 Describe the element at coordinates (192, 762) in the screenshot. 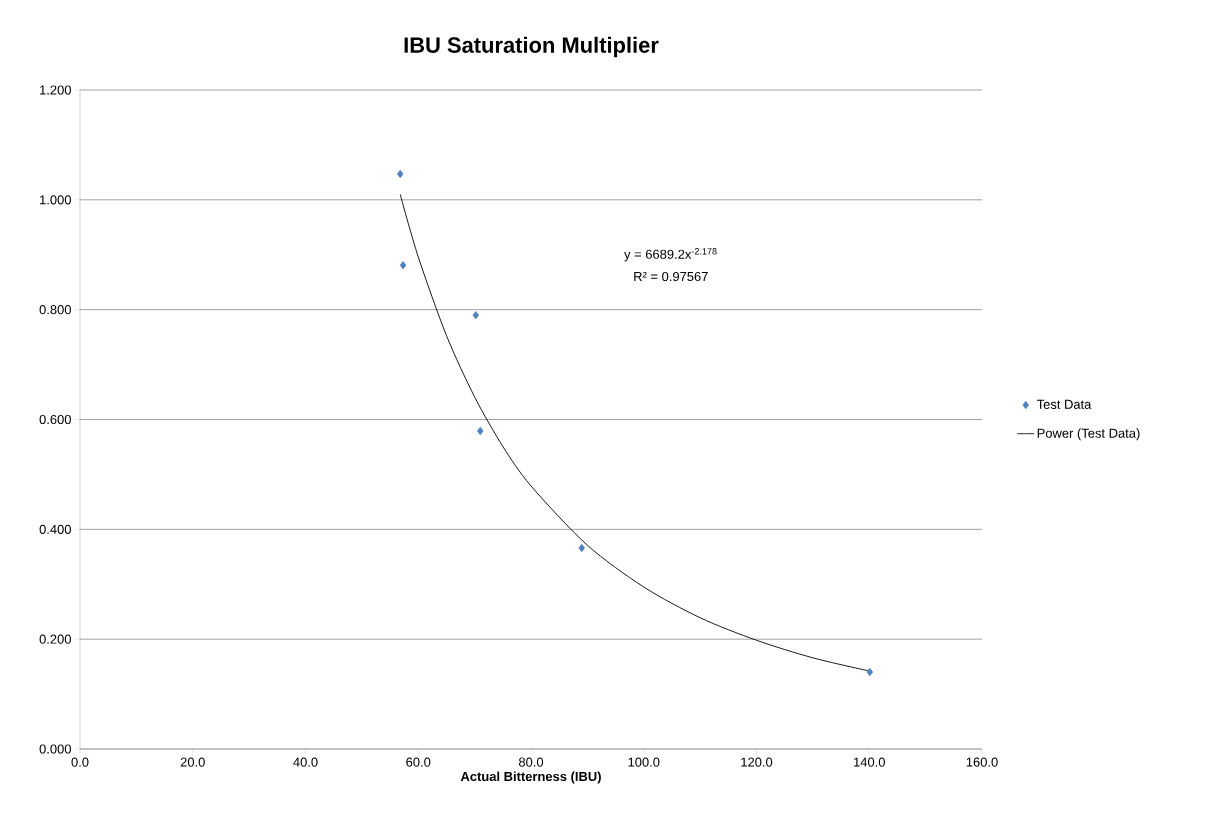

I see `x-tick-label: 20.0` at that location.